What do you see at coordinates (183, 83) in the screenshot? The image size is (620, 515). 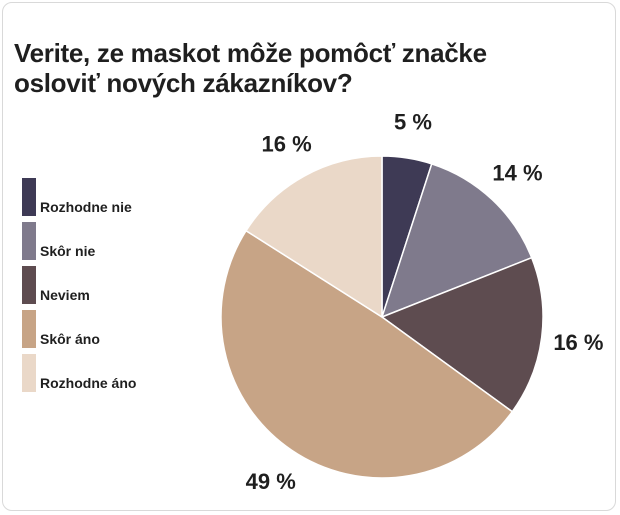 I see `chart-title-line-2: osloviť nových zákazníkov?` at bounding box center [183, 83].